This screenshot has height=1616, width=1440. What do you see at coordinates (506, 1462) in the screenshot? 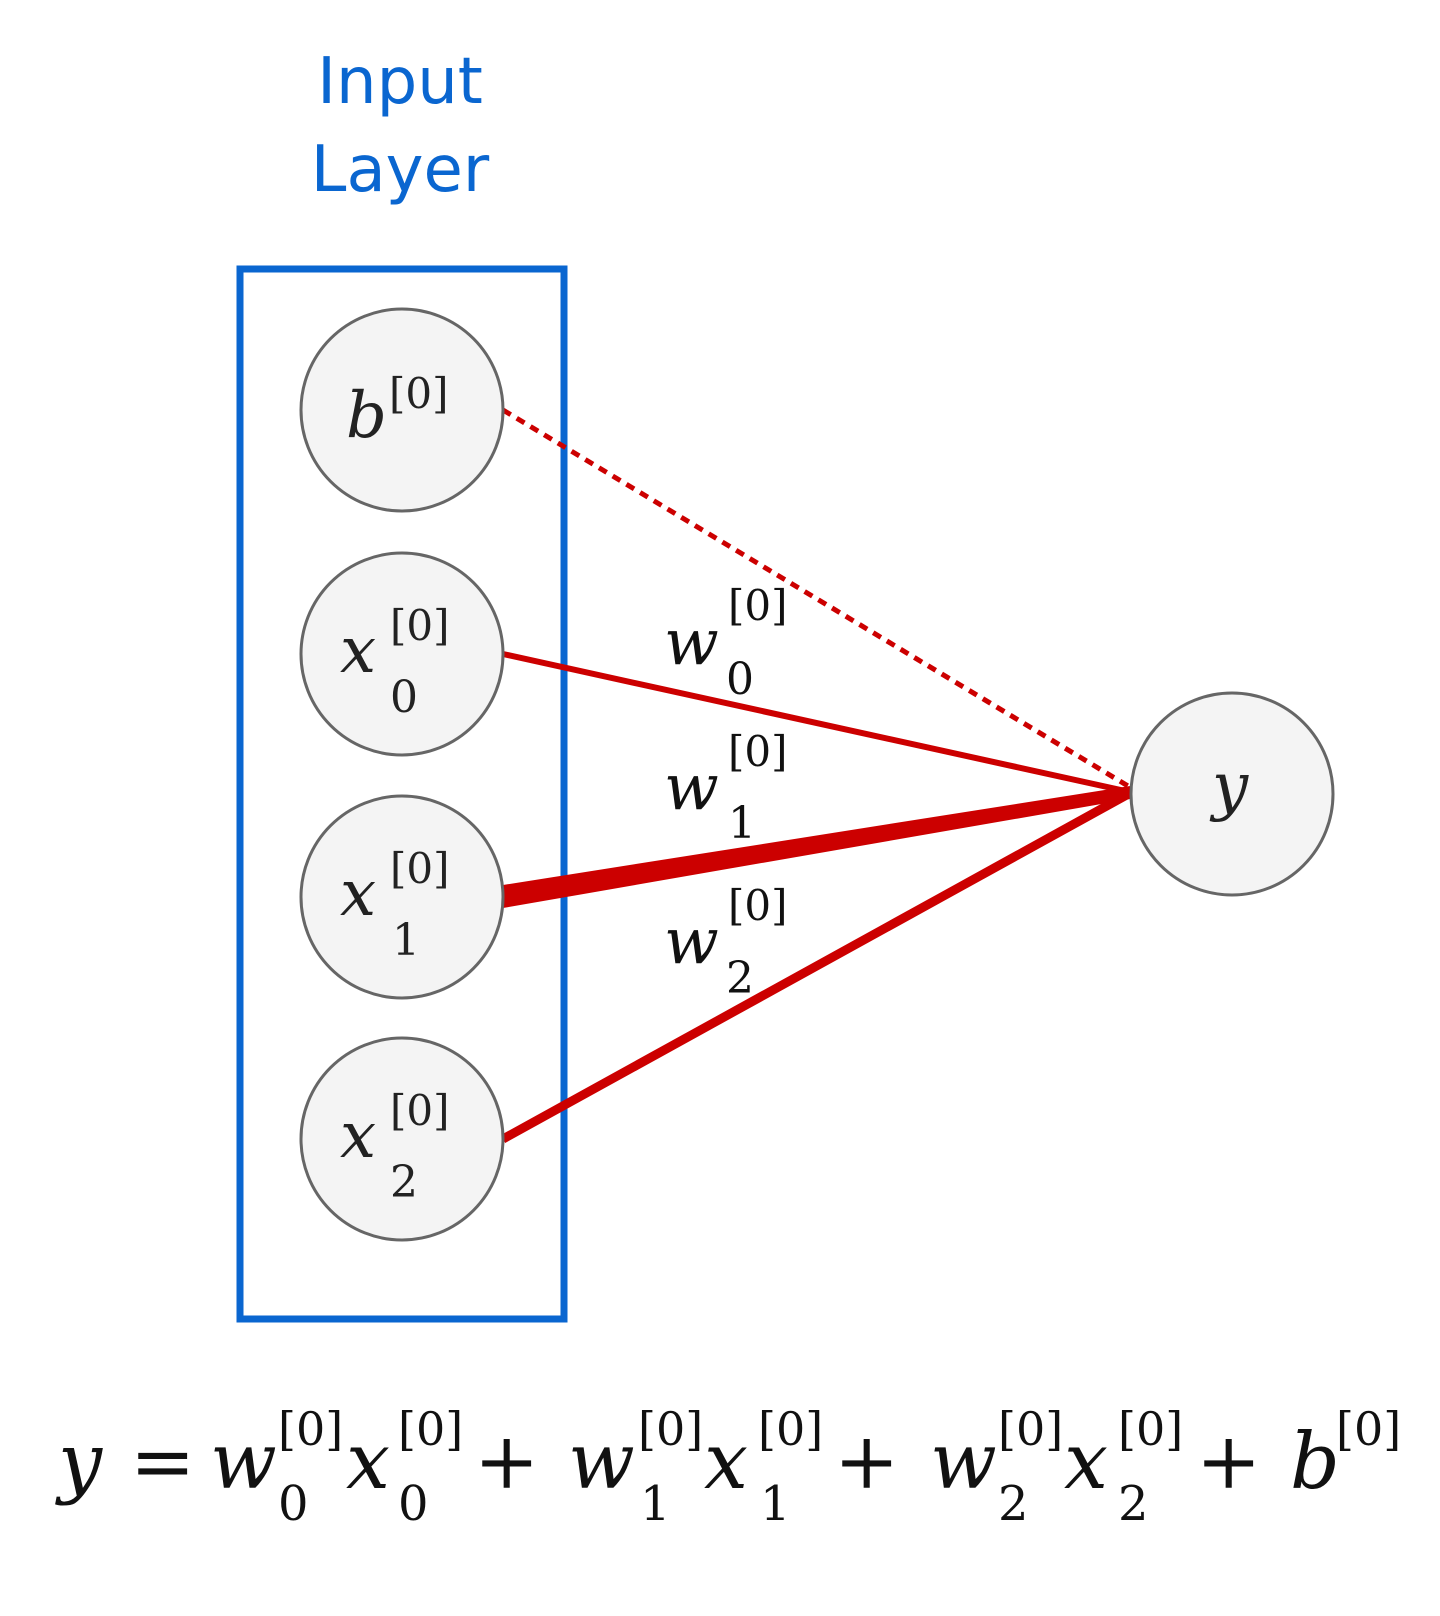
I see `equation-plus-1: +` at bounding box center [506, 1462].